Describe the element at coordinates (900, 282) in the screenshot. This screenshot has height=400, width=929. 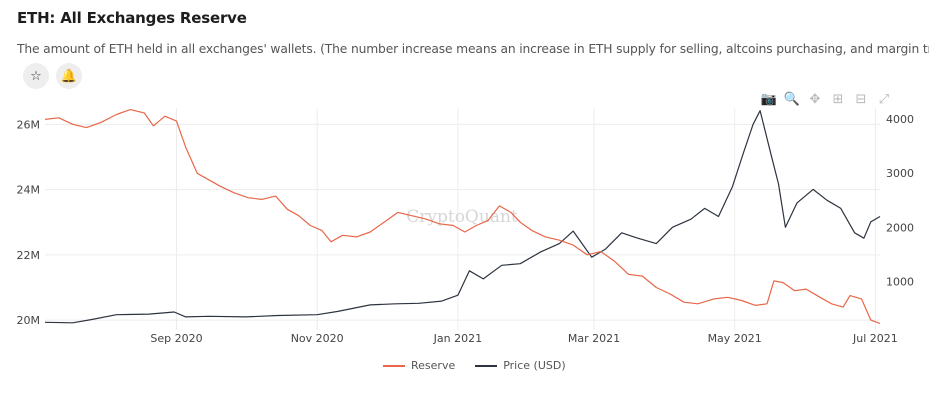
I see `y-right-tick-label: 1000` at that location.